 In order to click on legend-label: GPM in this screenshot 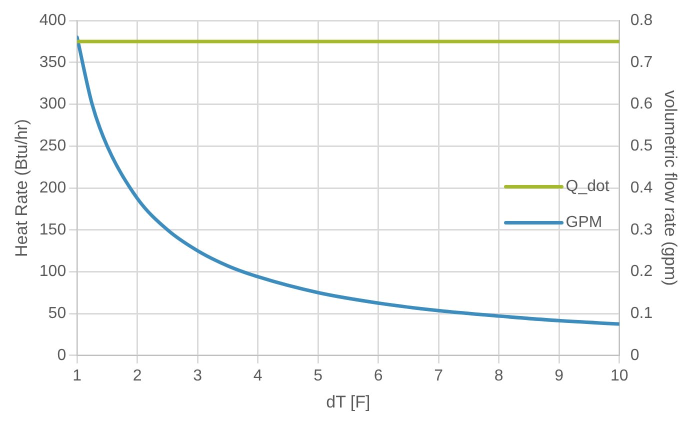, I will do `click(584, 223)`.